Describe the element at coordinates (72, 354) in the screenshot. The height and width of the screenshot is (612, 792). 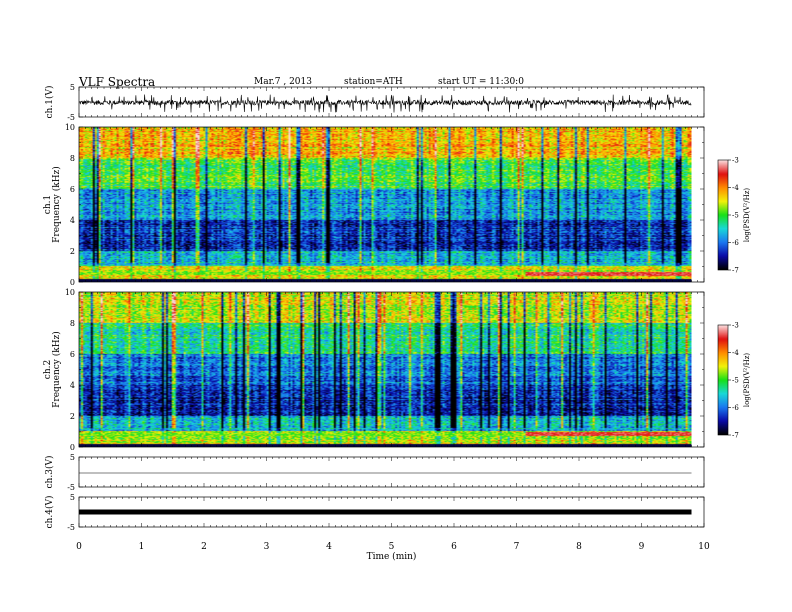
I see `ch2_spec-y-tick-label: 6` at that location.